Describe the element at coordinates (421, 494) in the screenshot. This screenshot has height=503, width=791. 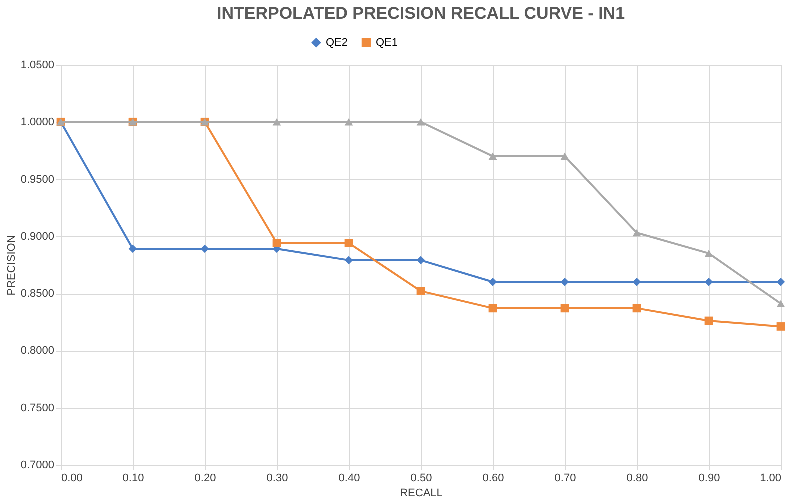
I see `x-axis-title: RECALL` at that location.